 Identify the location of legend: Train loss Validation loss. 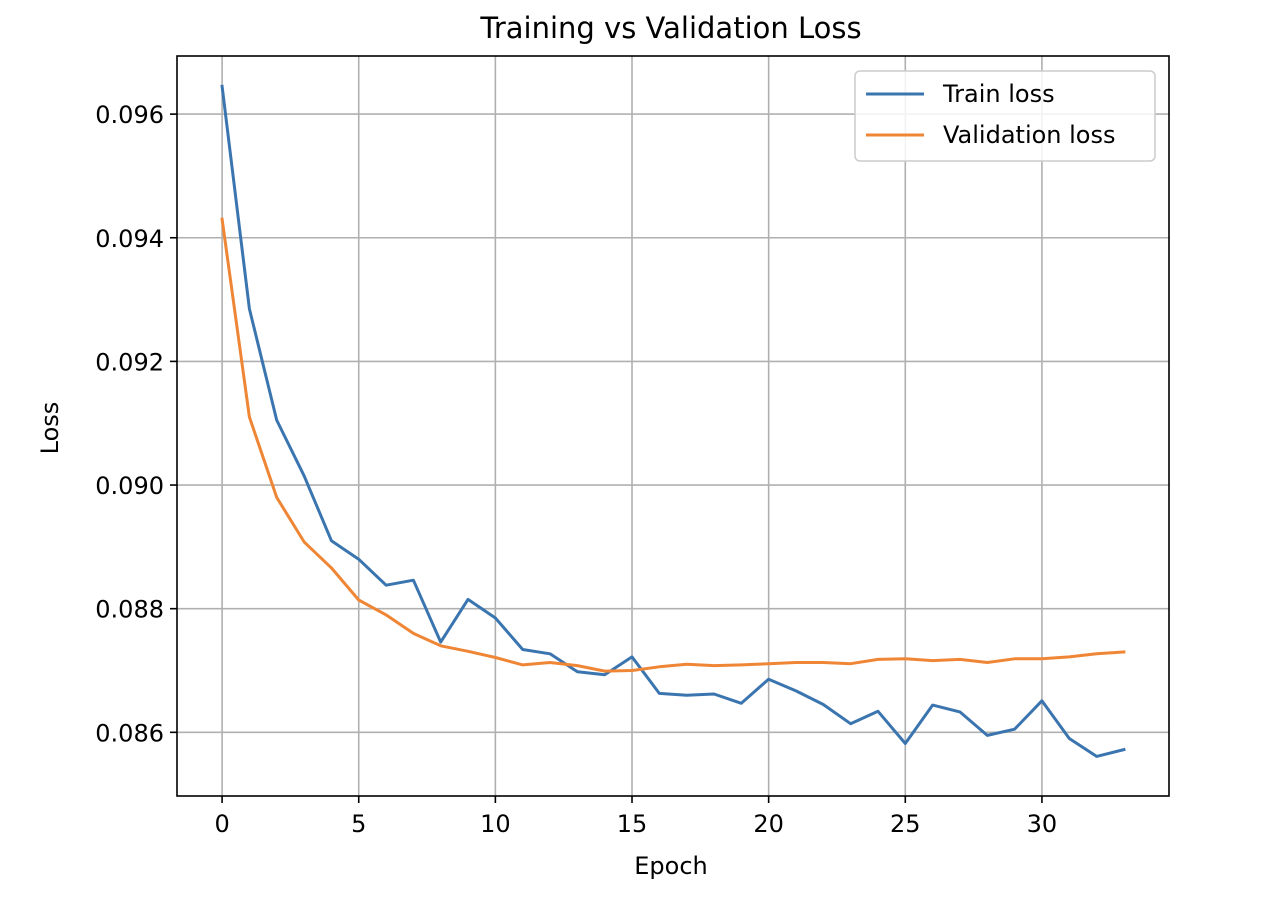
(1005, 116).